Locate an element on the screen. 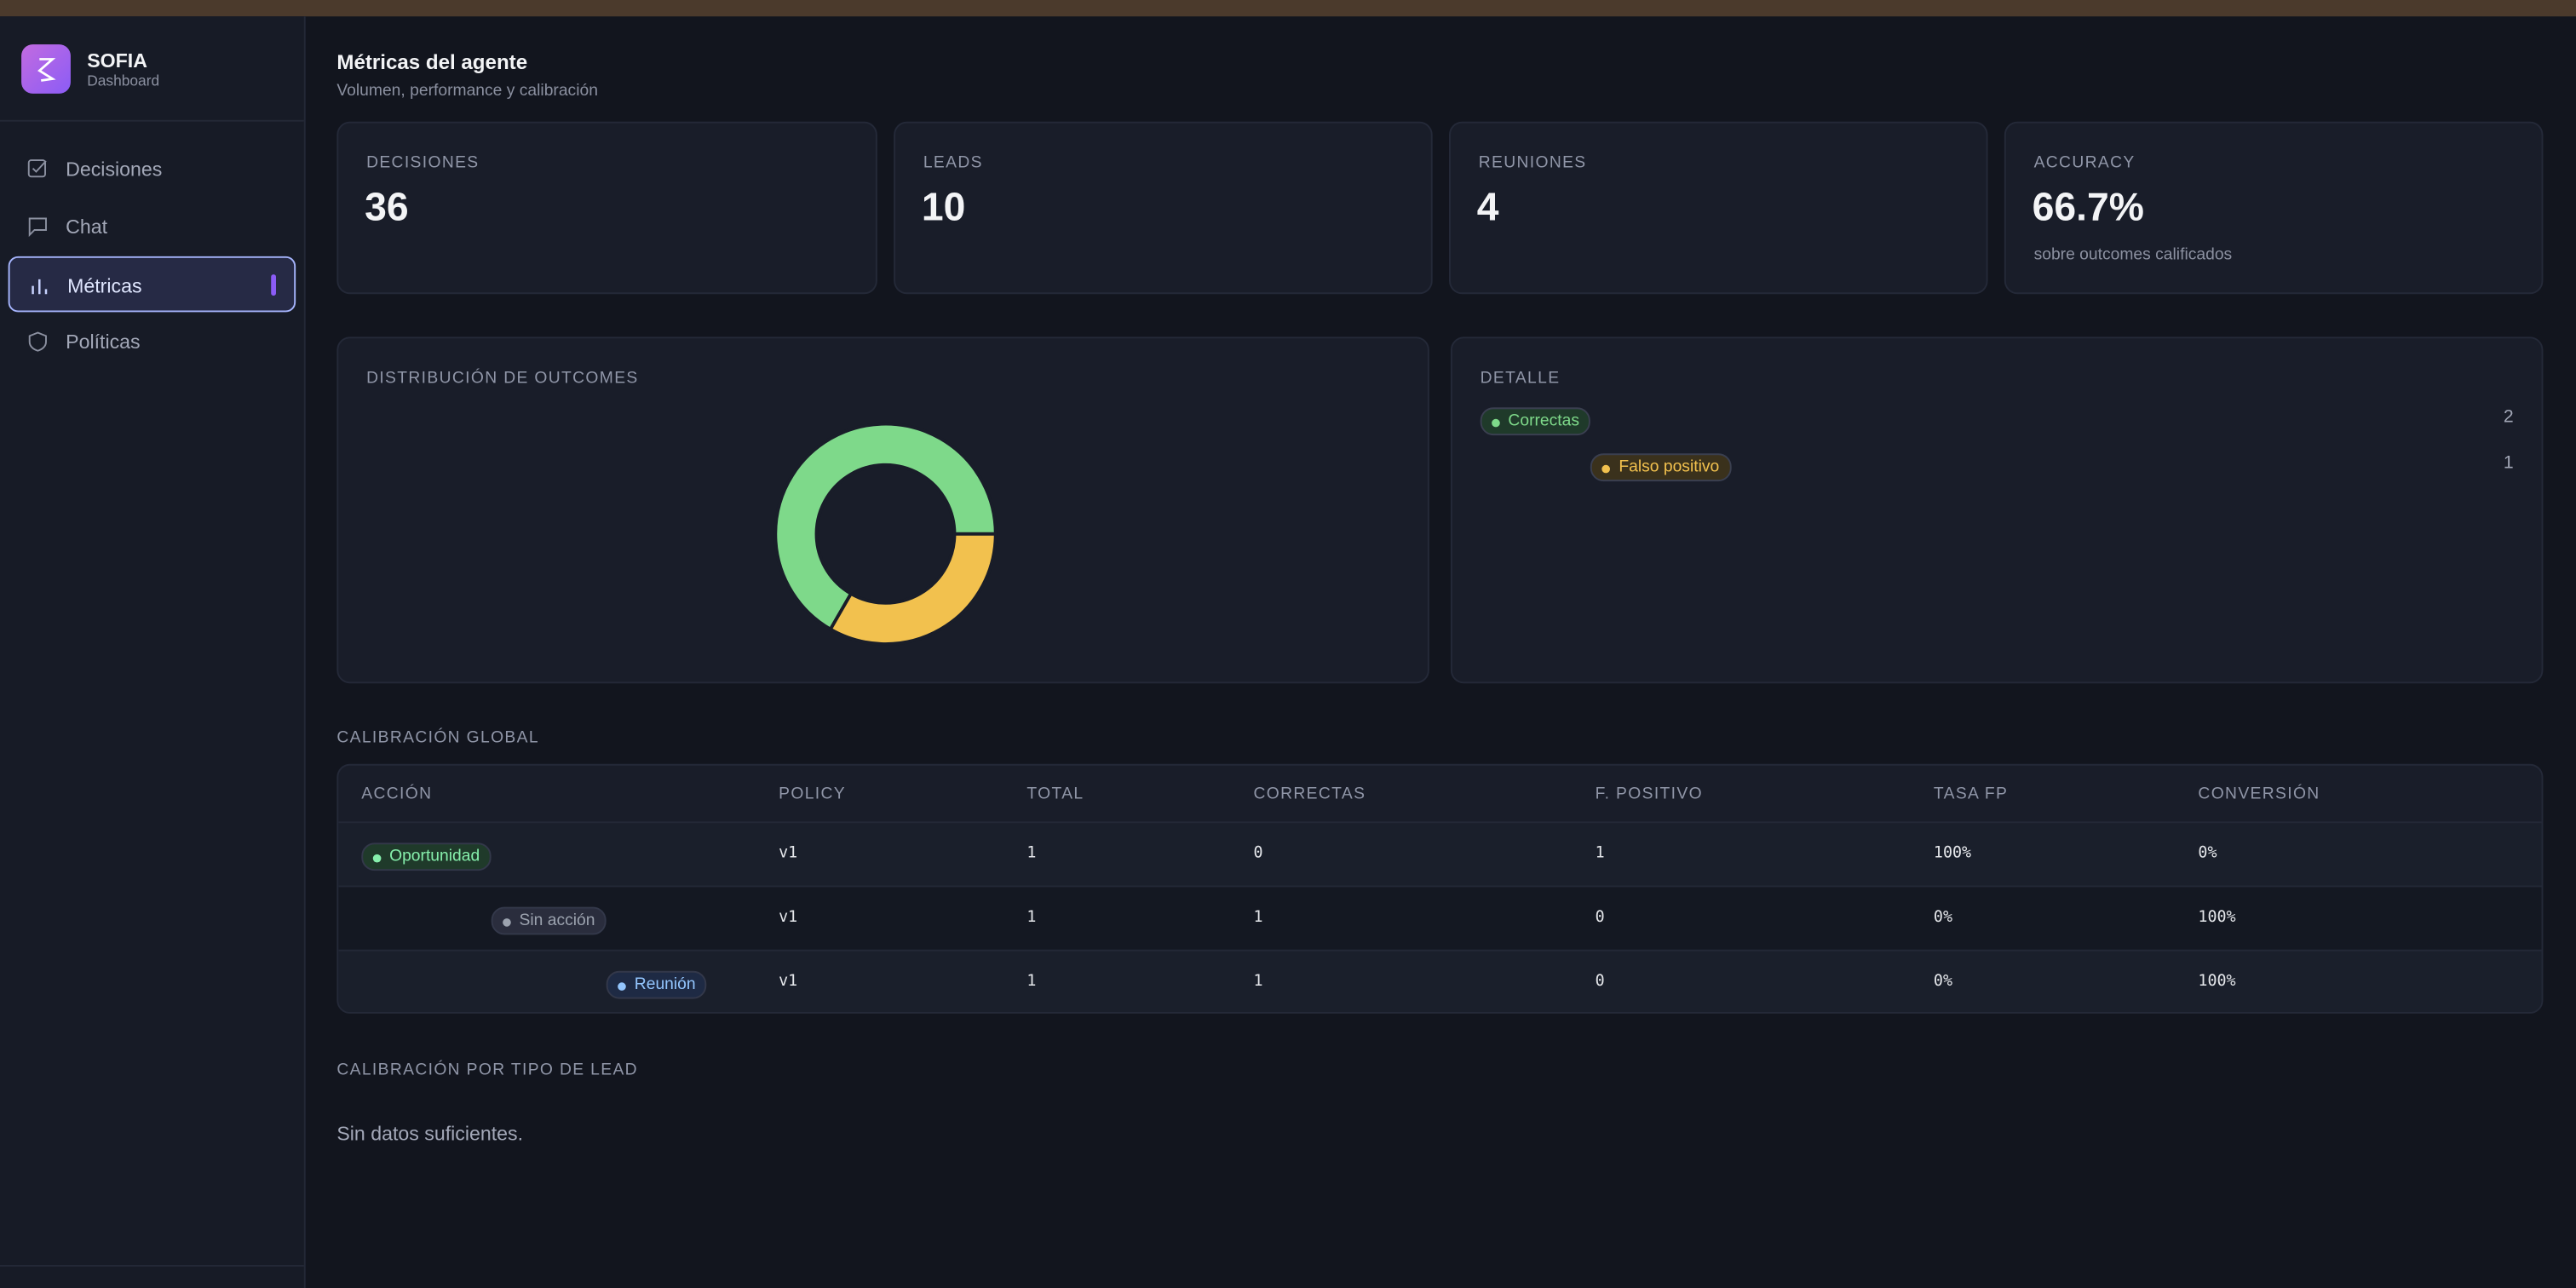 The height and width of the screenshot is (1288, 2576). kpi-card: REUNIONES 4 is located at coordinates (1718, 208).